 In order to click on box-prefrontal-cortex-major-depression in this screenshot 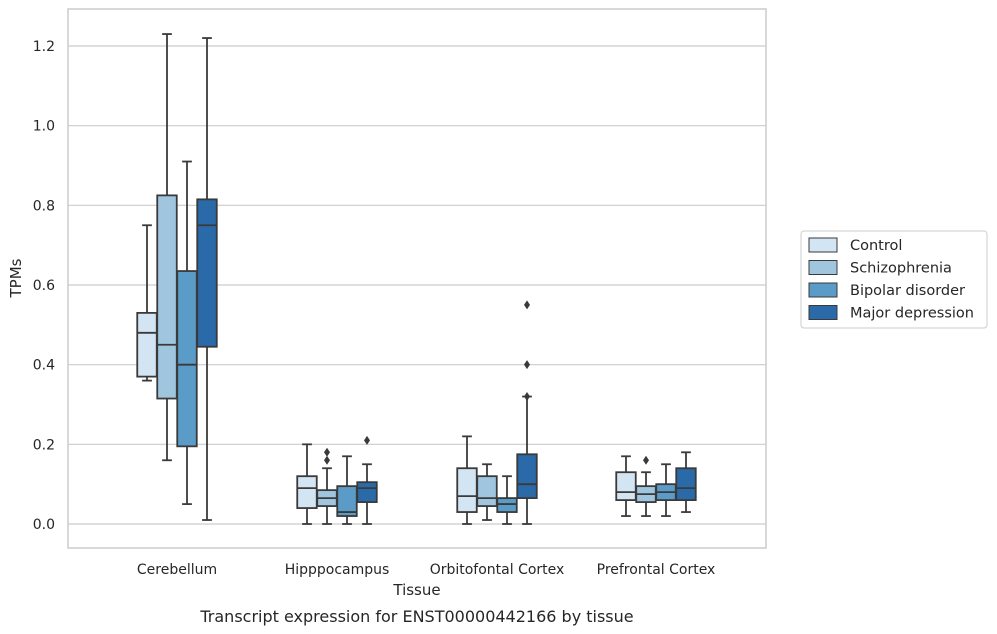, I will do `click(686, 482)`.